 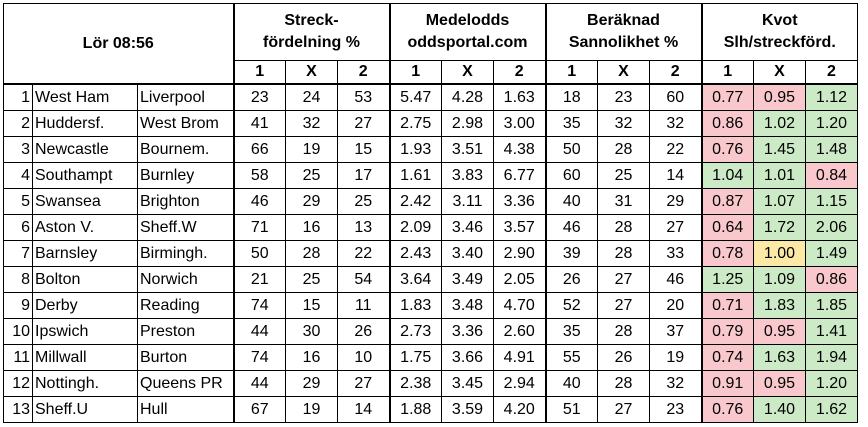 I want to click on probability-cell: 18, so click(x=571, y=97).